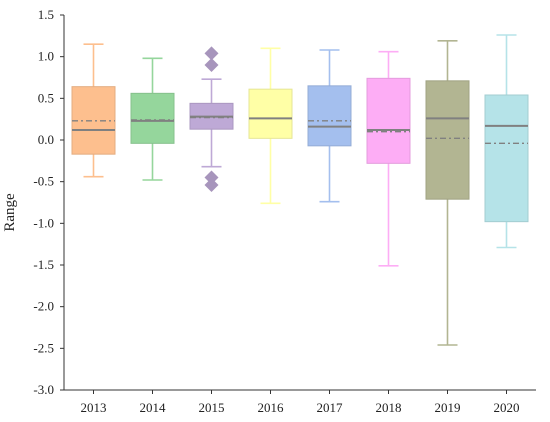 The width and height of the screenshot is (550, 422). Describe the element at coordinates (43, 222) in the screenshot. I see `y-tick-label: -1.0` at that location.